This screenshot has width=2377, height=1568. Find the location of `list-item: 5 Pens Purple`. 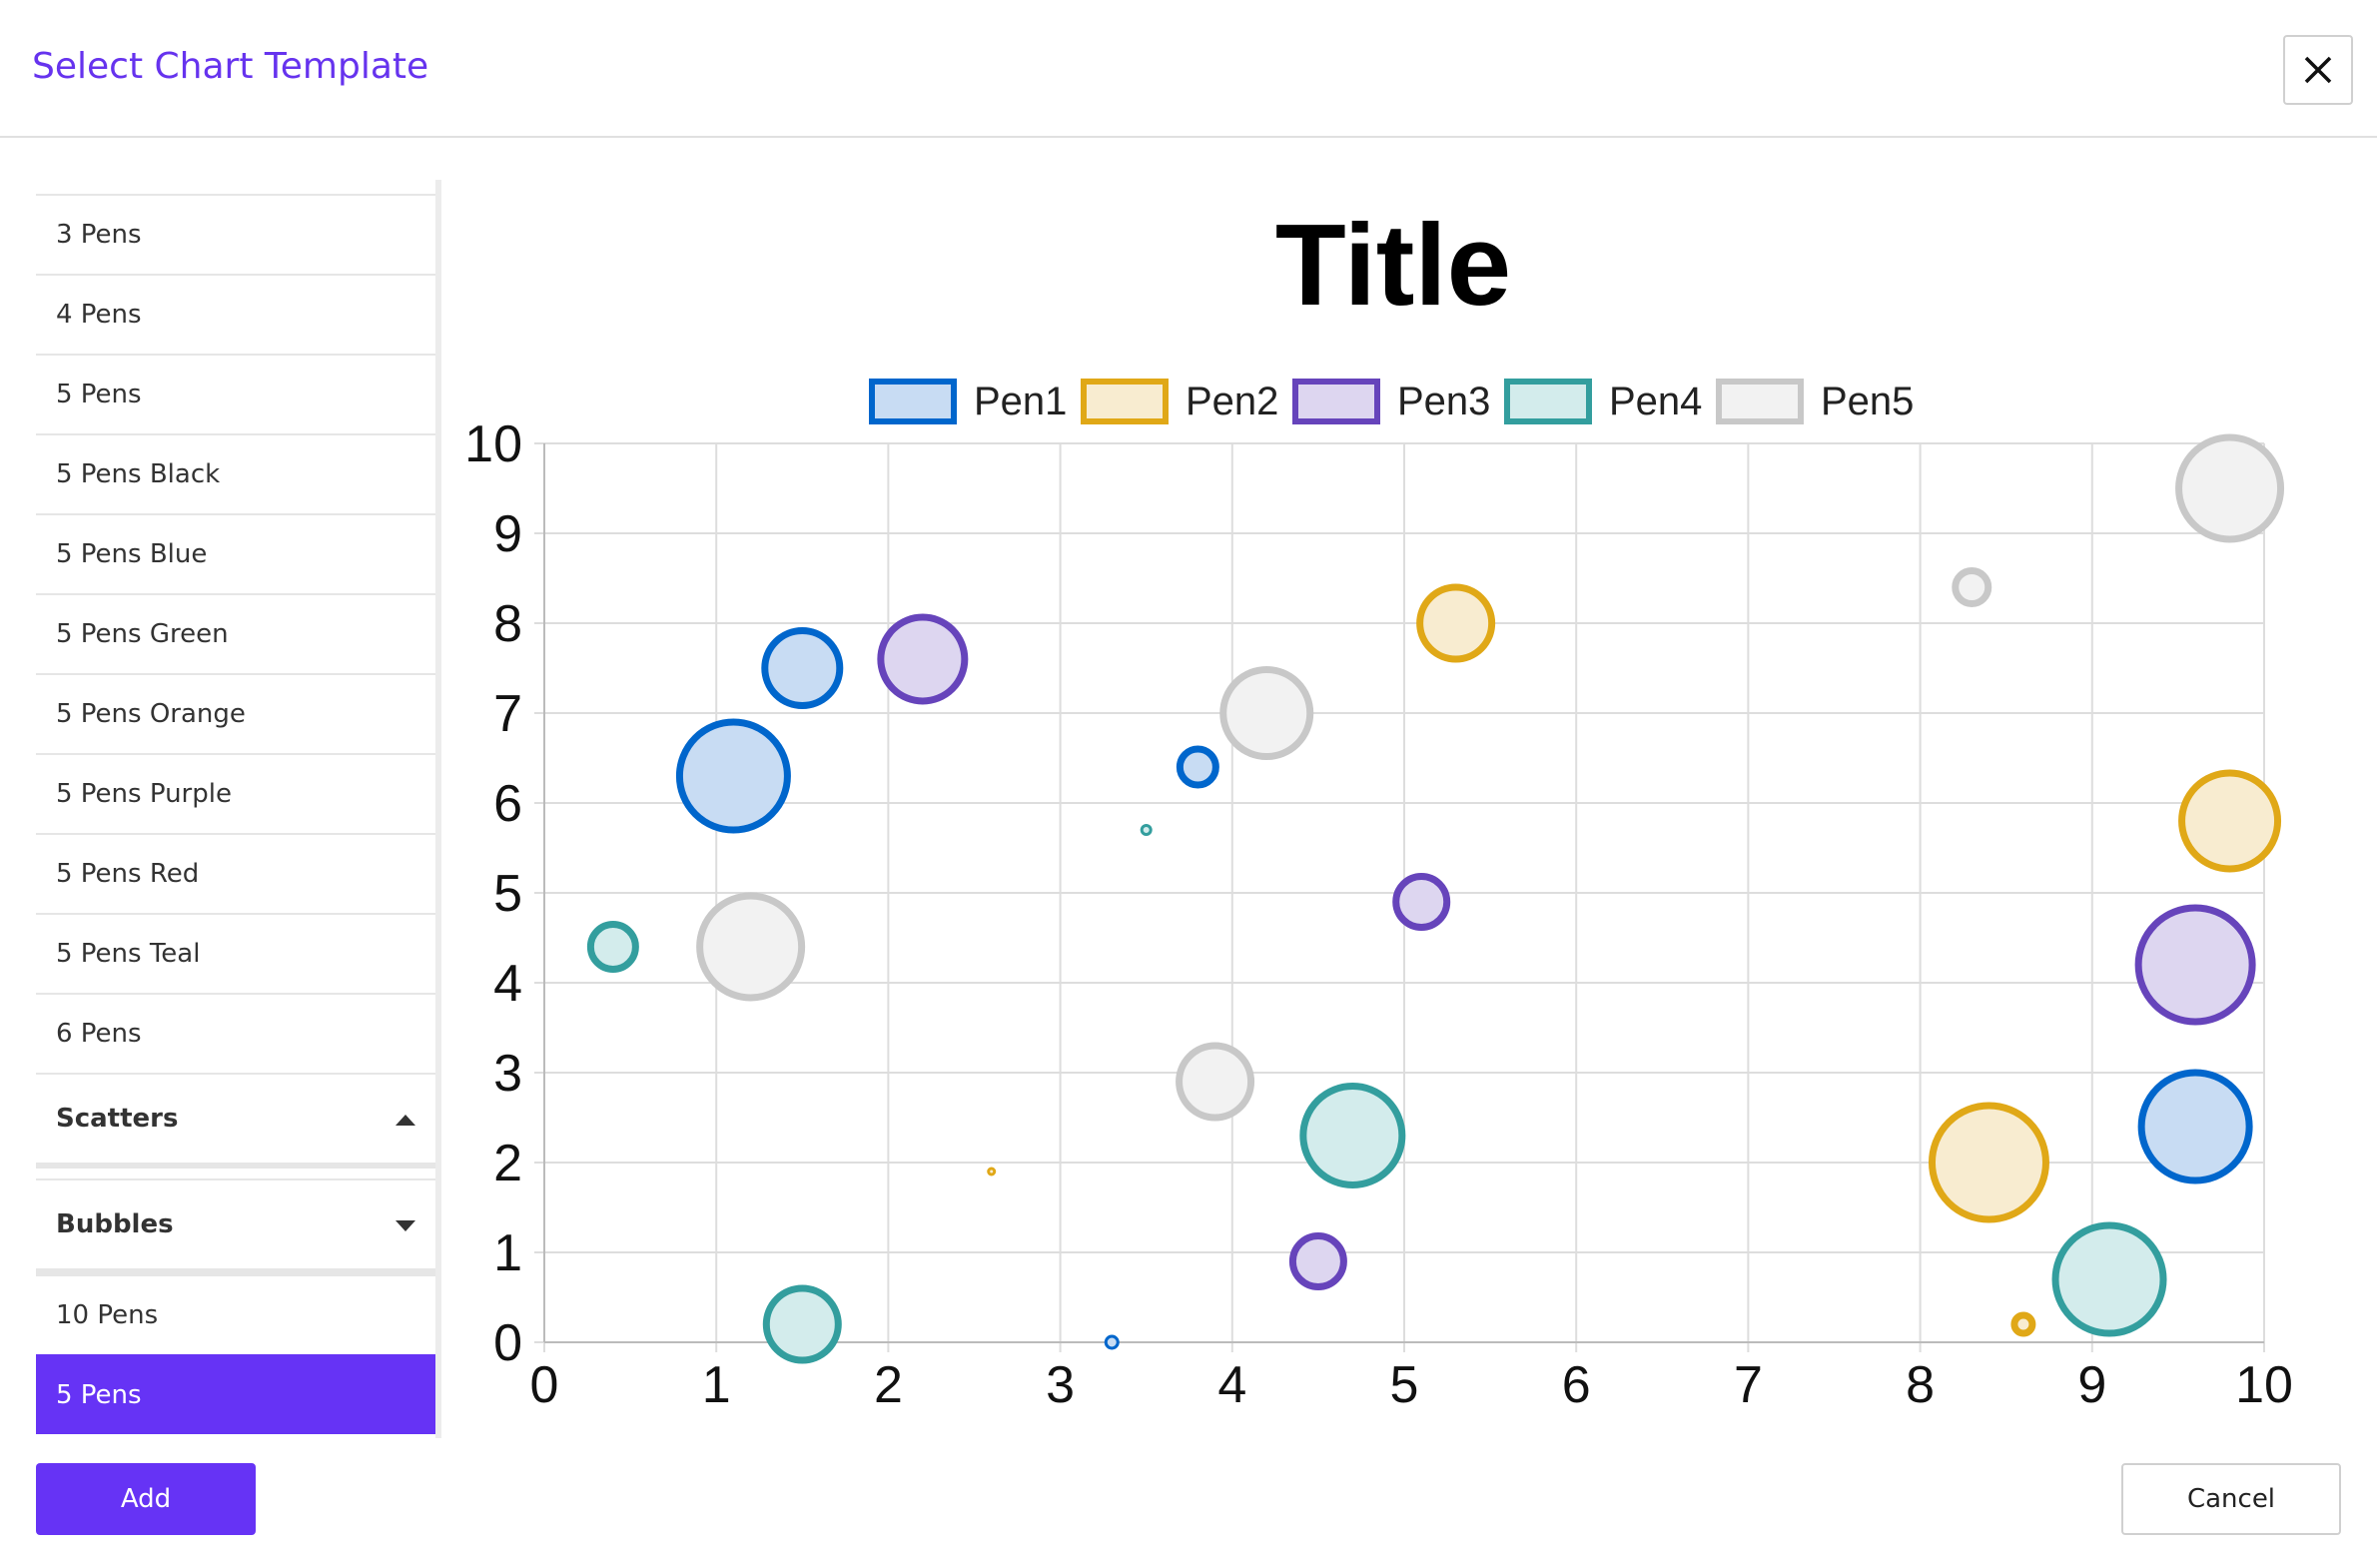

list-item: 5 Pens Purple is located at coordinates (236, 793).